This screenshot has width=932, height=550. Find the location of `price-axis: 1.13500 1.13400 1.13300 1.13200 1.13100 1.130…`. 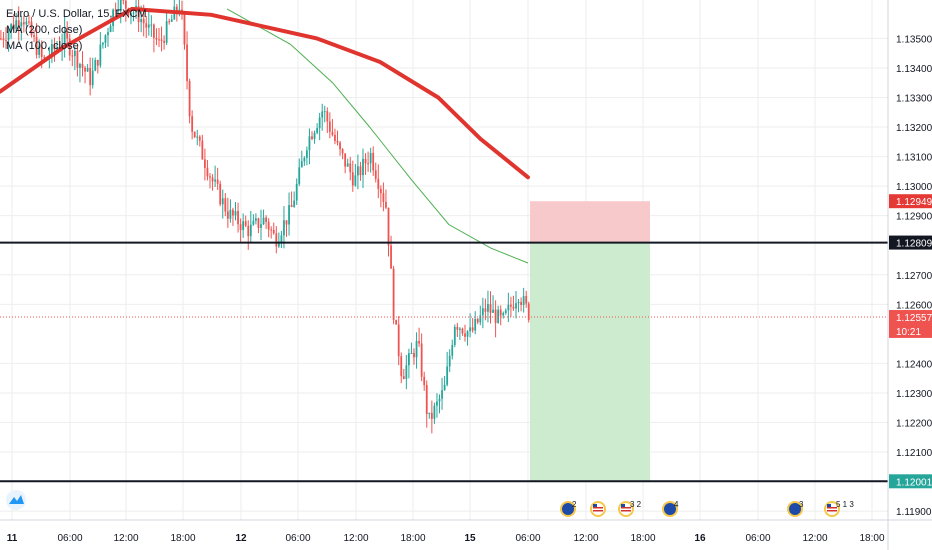

price-axis: 1.13500 1.13400 1.13300 1.13200 1.13100 1.130… is located at coordinates (914, 276).